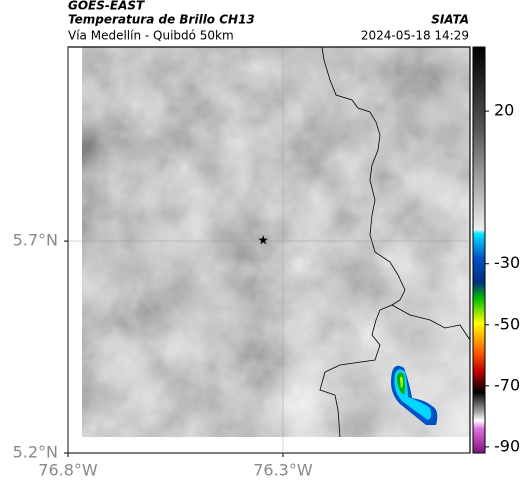  Describe the element at coordinates (415, 36) in the screenshot. I see `timestamp: 2024-05-18 14:29` at that location.